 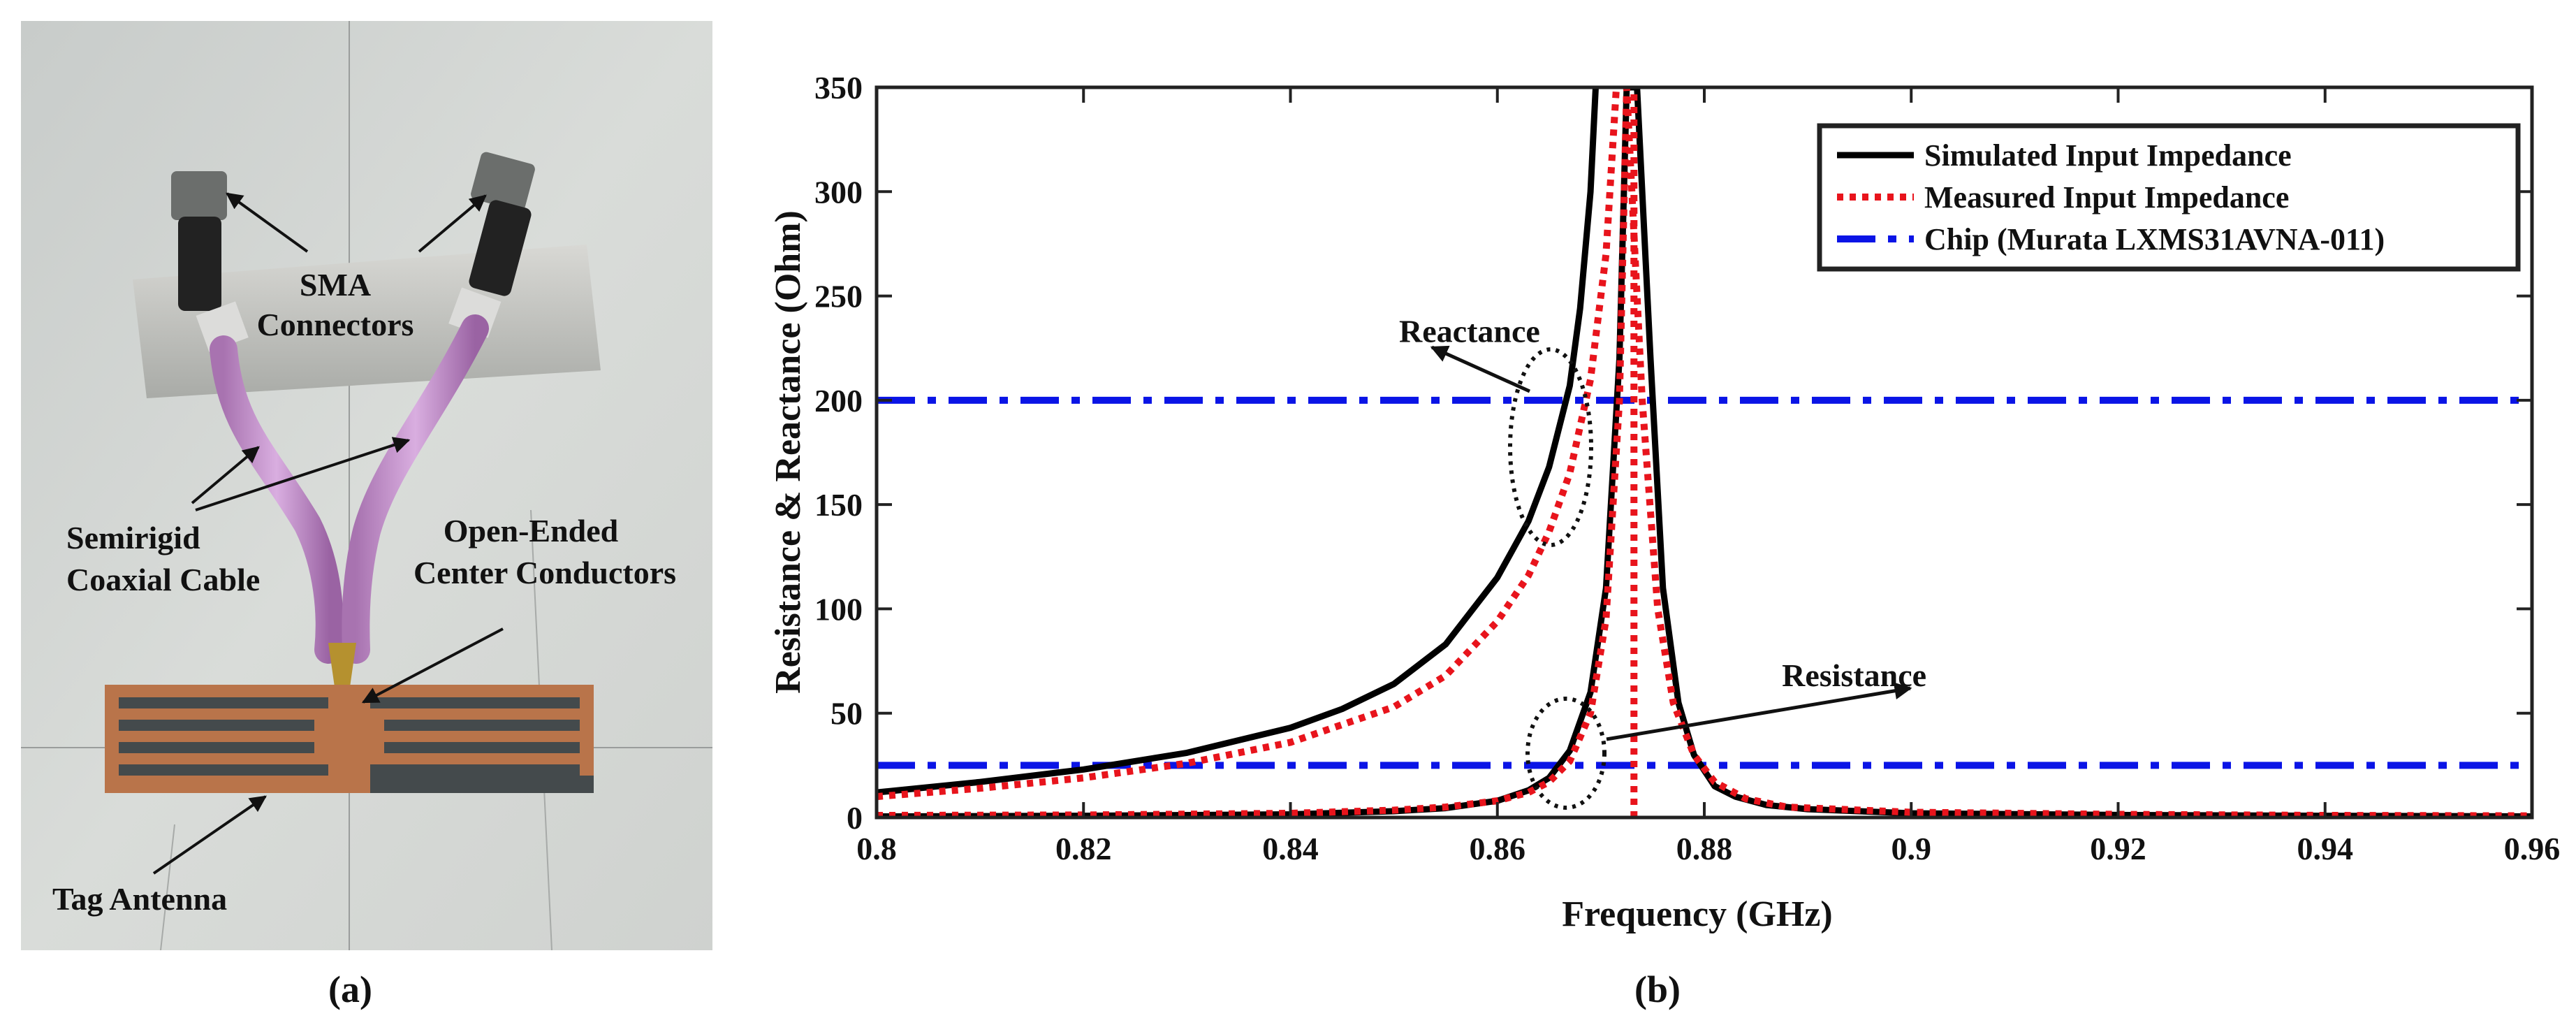 What do you see at coordinates (1657, 989) in the screenshot?
I see `chart-caption: (b)` at bounding box center [1657, 989].